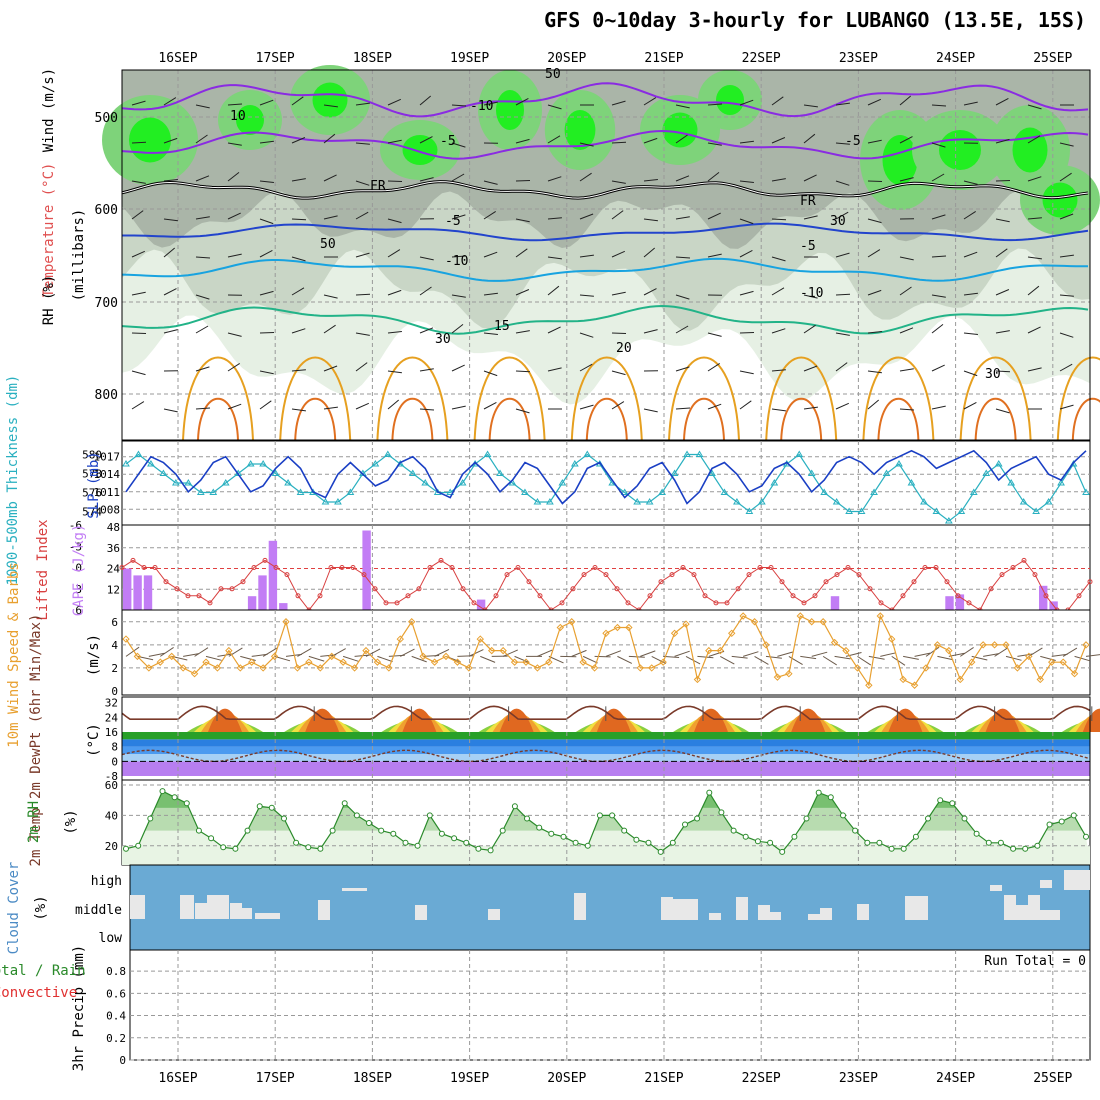  Describe the element at coordinates (606, 483) in the screenshot. I see `slp-frame` at that location.